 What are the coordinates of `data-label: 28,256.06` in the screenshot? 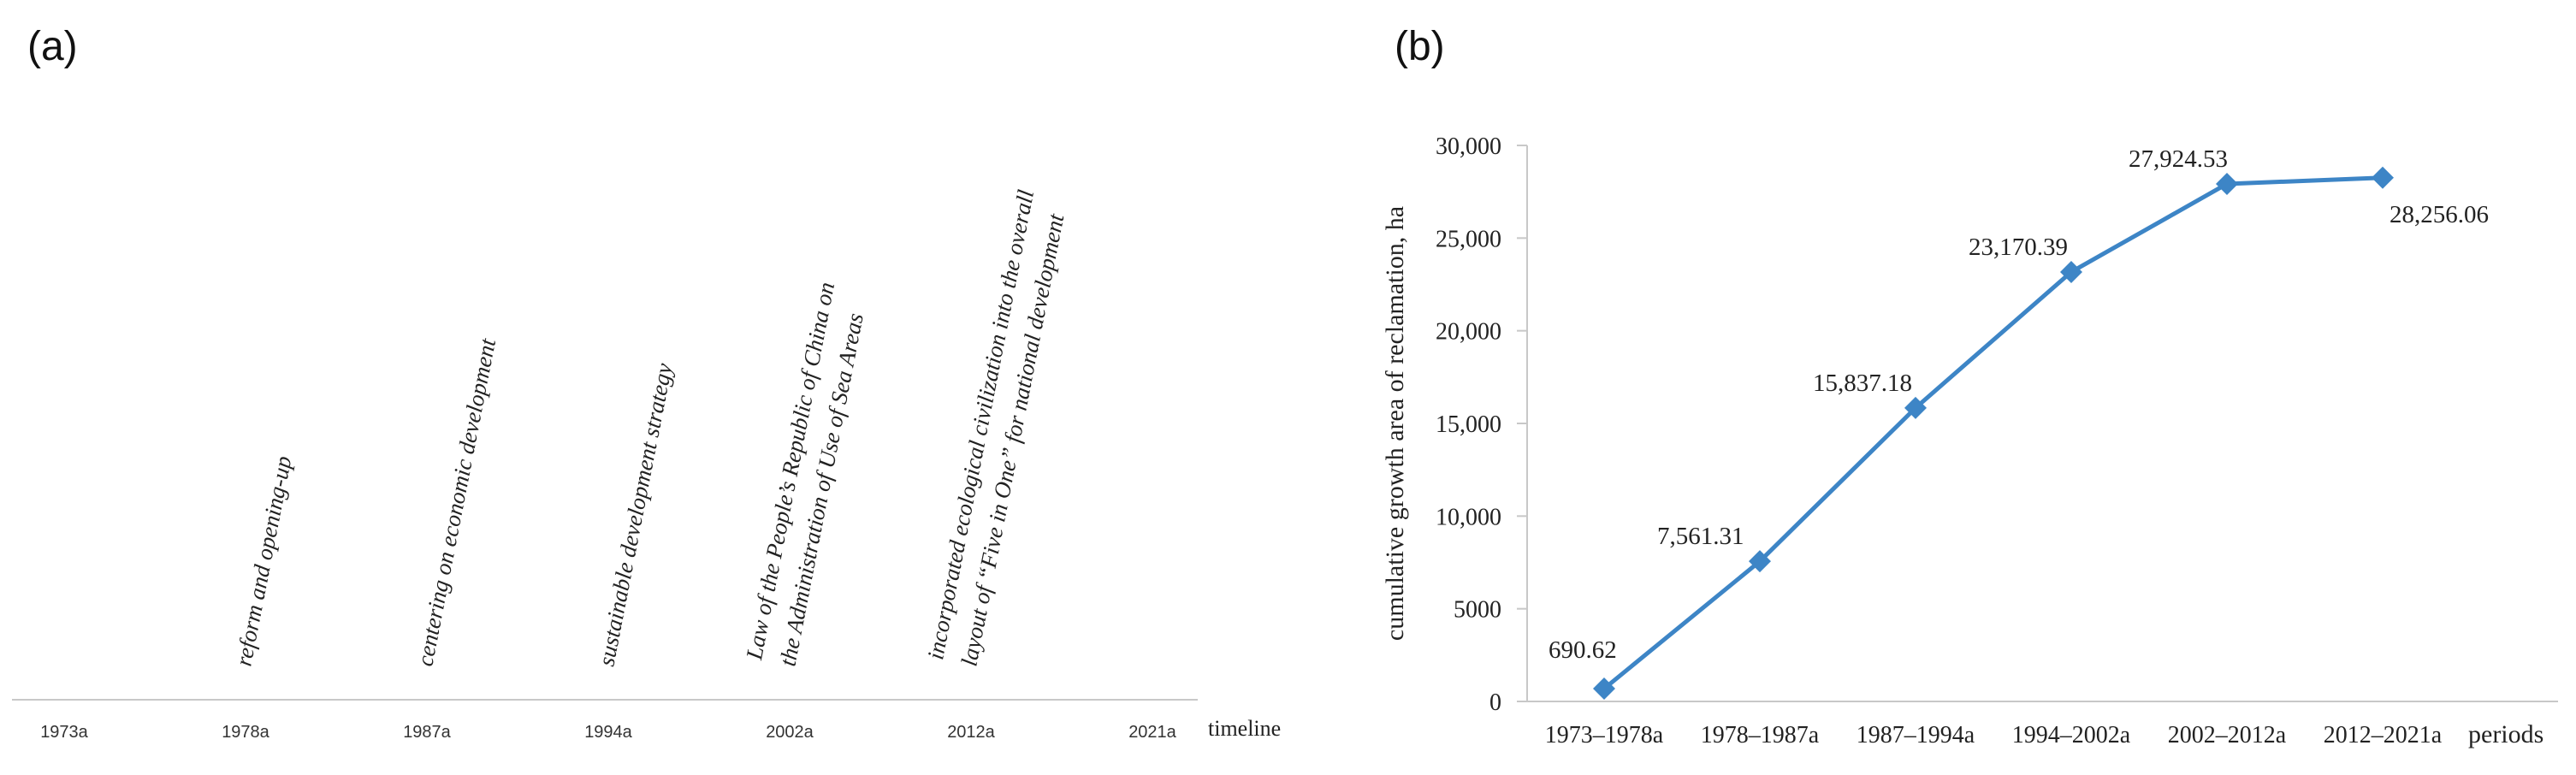 It's located at (2439, 214).